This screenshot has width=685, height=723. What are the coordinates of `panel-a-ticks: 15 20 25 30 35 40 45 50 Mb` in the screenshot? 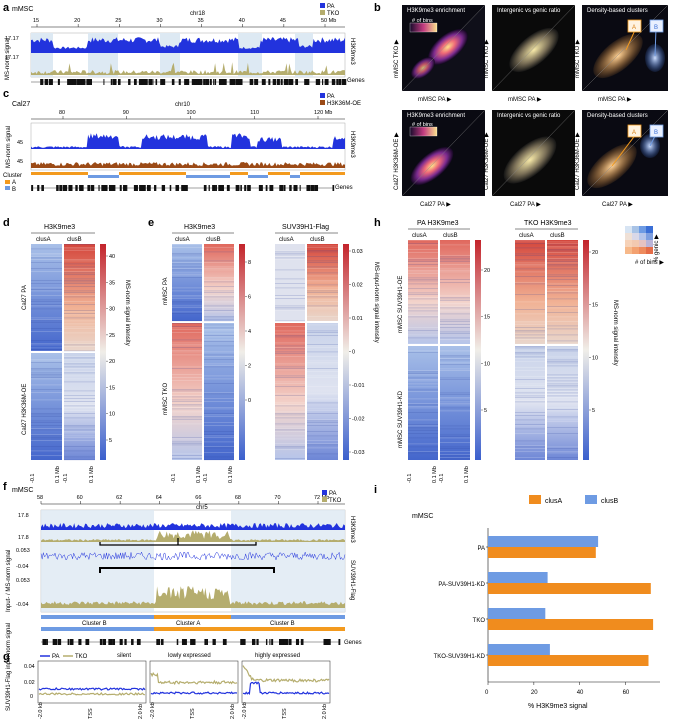 It's located at (184, 22).